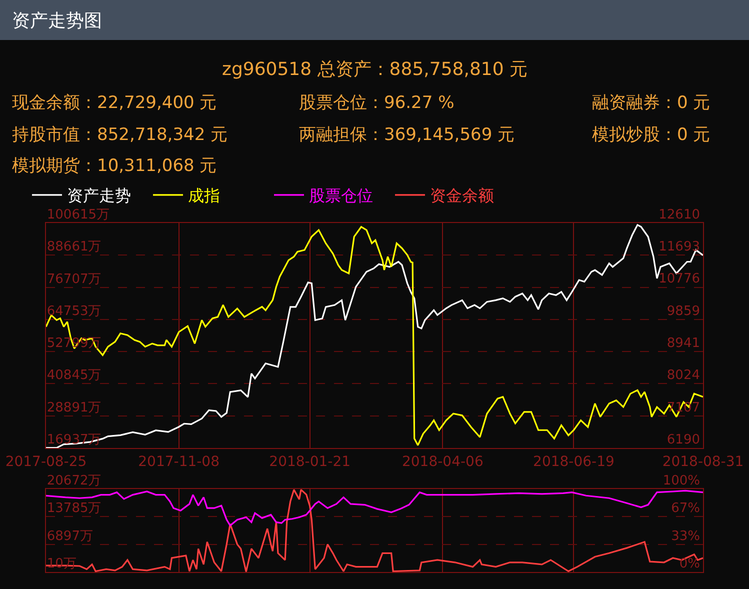 The image size is (749, 589). Describe the element at coordinates (46, 462) in the screenshot. I see `x-tick-label: 2017-08-25` at that location.